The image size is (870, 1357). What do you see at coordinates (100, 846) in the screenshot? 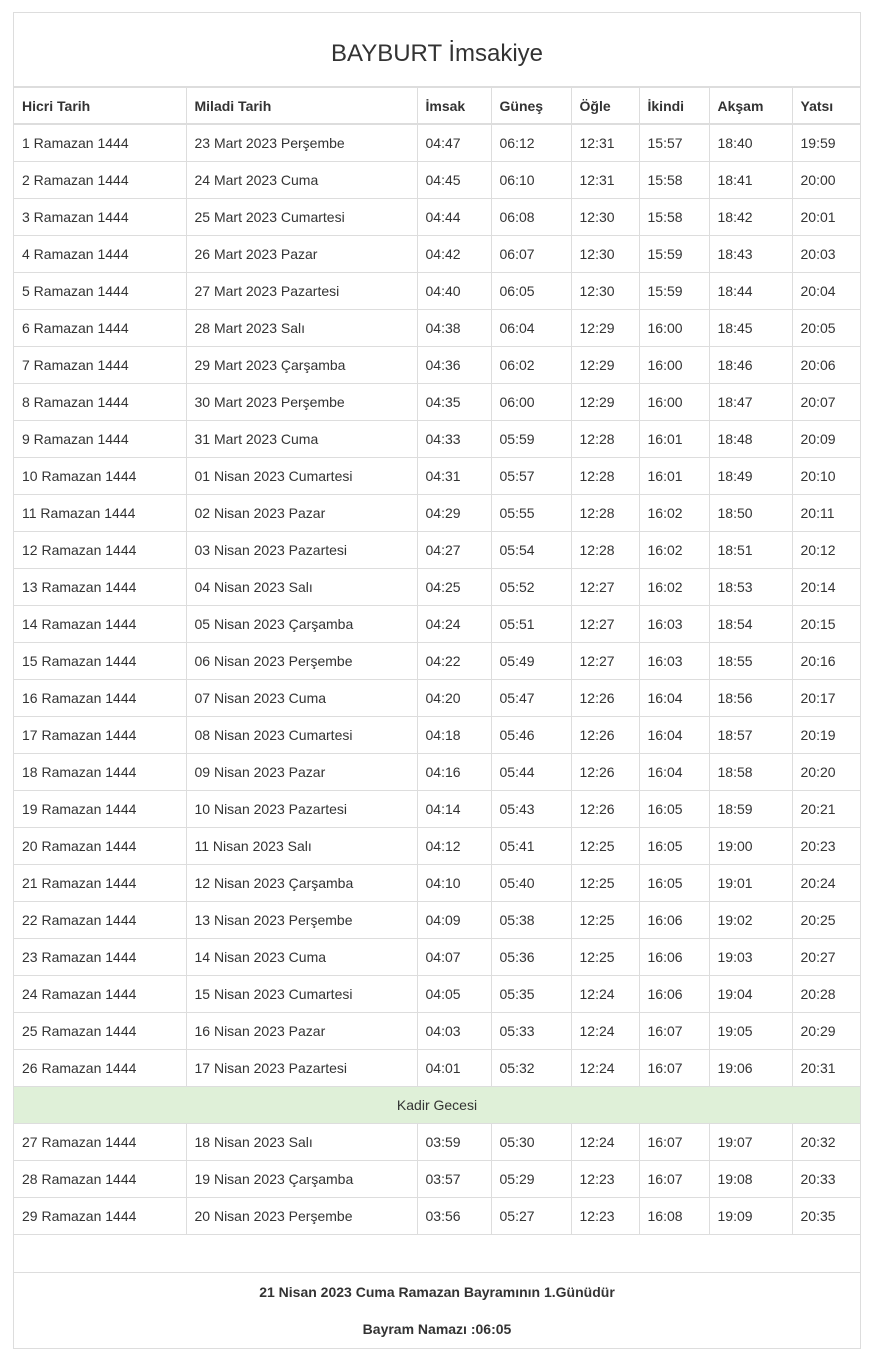
I see `cell-hicri-tarih: 20 Ramazan 1444` at bounding box center [100, 846].